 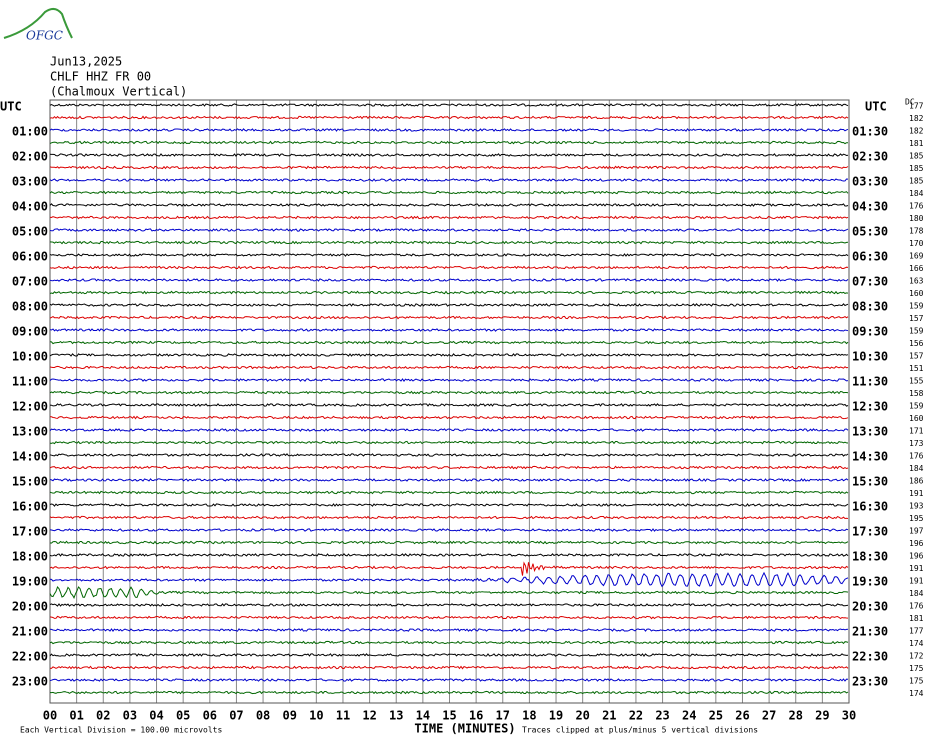 I want to click on left-label: 11:00, so click(x=30, y=382).